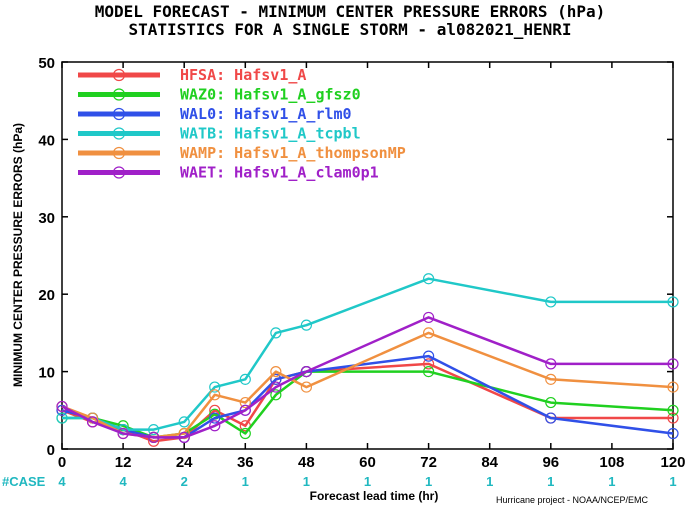 The height and width of the screenshot is (506, 700). I want to click on case-count: 2, so click(184, 481).